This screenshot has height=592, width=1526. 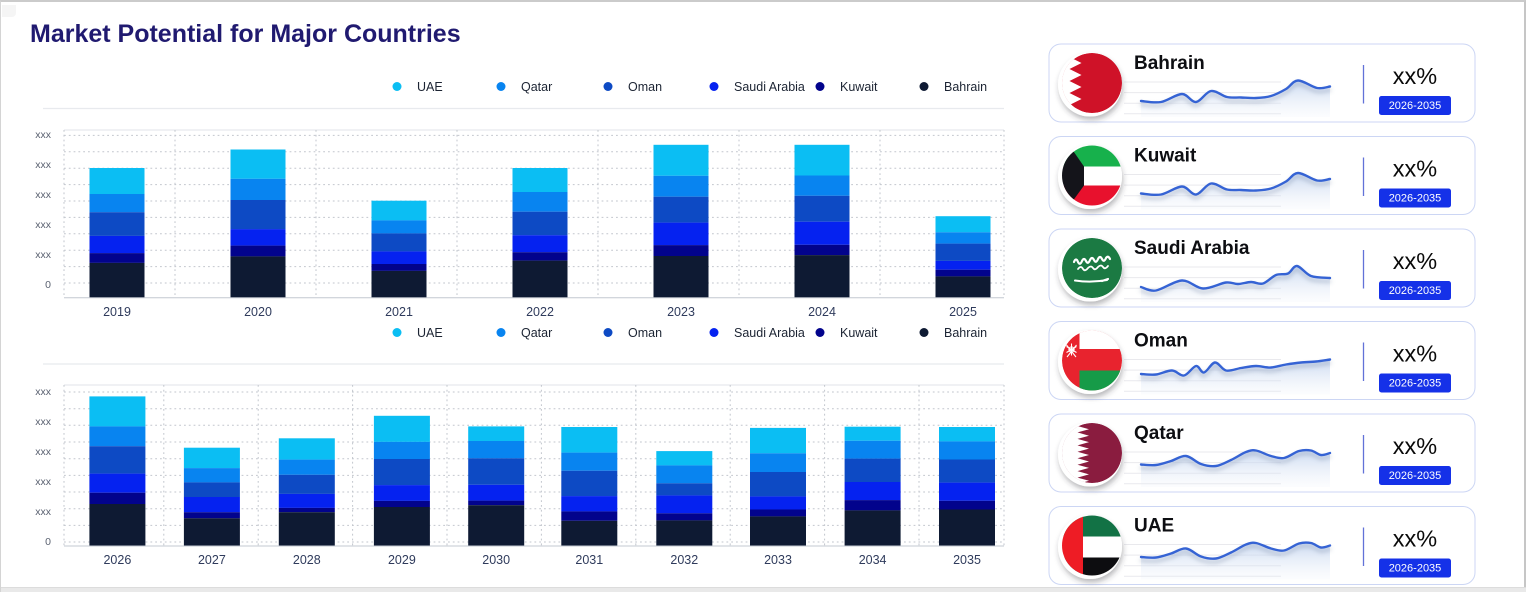 What do you see at coordinates (589, 560) in the screenshot?
I see `svg-text: 2031` at bounding box center [589, 560].